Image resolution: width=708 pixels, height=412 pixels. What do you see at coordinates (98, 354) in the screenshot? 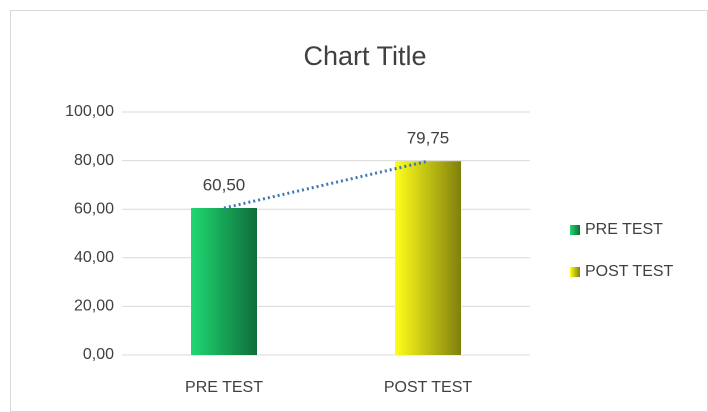
I see `y-tick-label: 0,00` at bounding box center [98, 354].